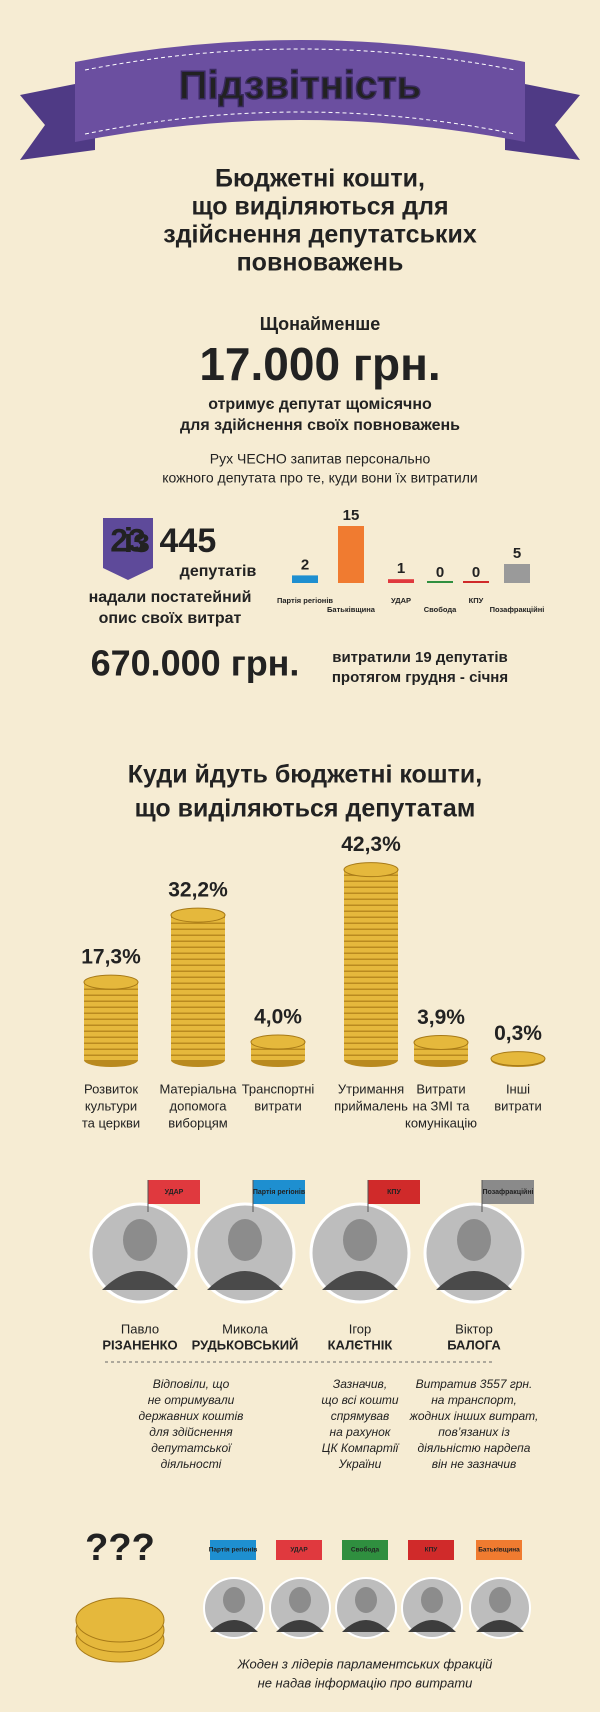  Describe the element at coordinates (517, 609) in the screenshot. I see `party-label: Позафракційні` at that location.